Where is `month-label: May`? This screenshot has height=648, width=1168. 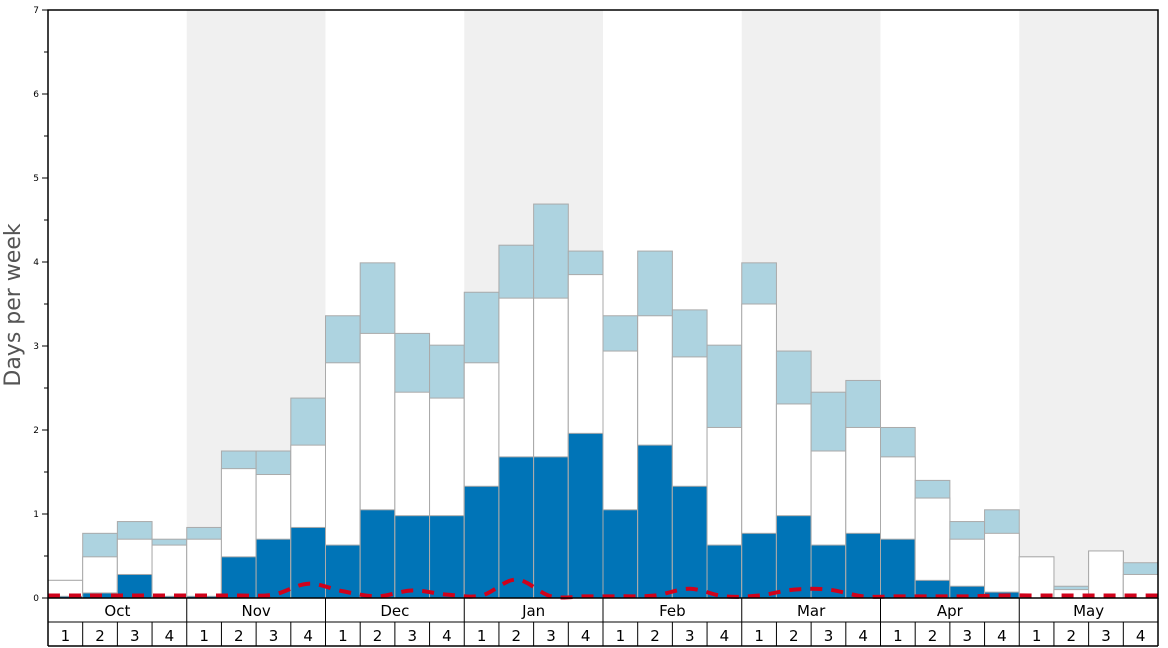 month-label: May is located at coordinates (1088, 611).